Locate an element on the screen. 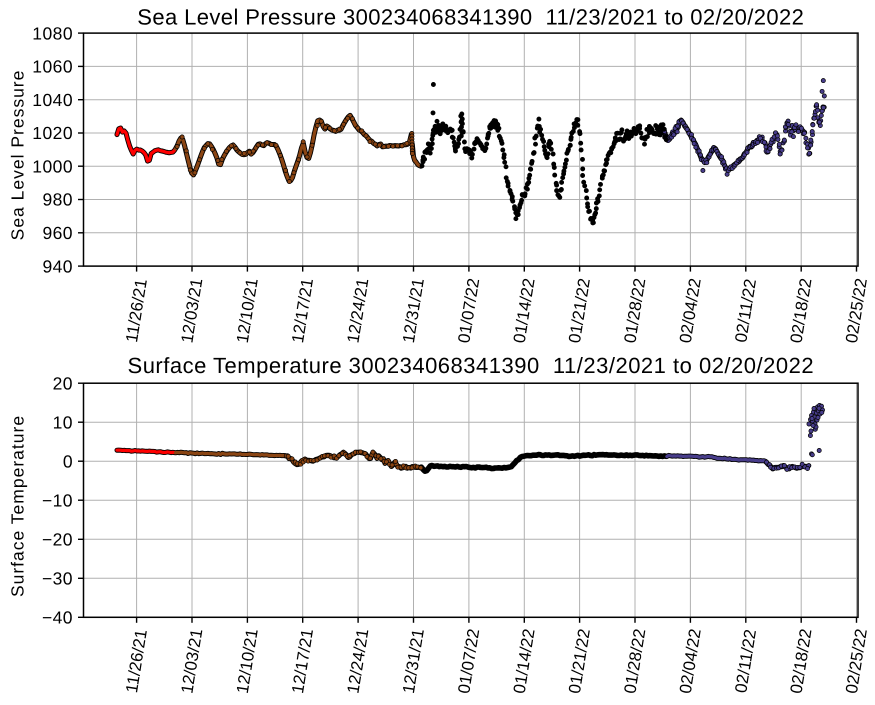 This screenshot has width=875, height=705. svg-text: 1040 is located at coordinates (52, 100).